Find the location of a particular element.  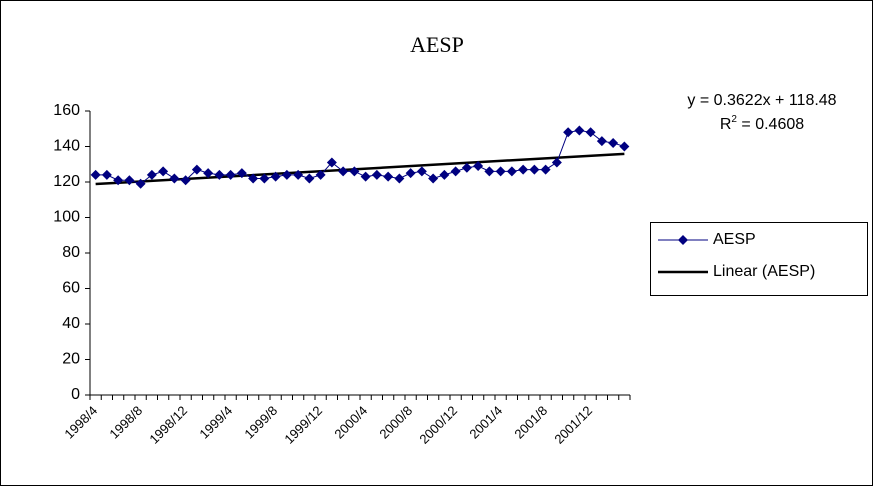

r2-base: R is located at coordinates (726, 124).